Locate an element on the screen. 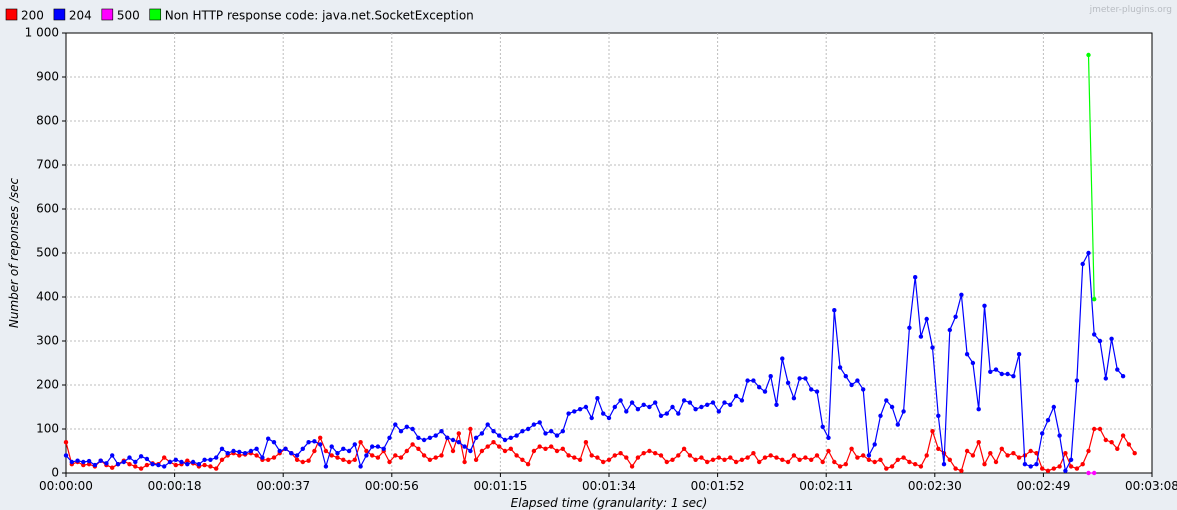 This screenshot has width=1177, height=510. y-tick-label: 500 is located at coordinates (47, 253).